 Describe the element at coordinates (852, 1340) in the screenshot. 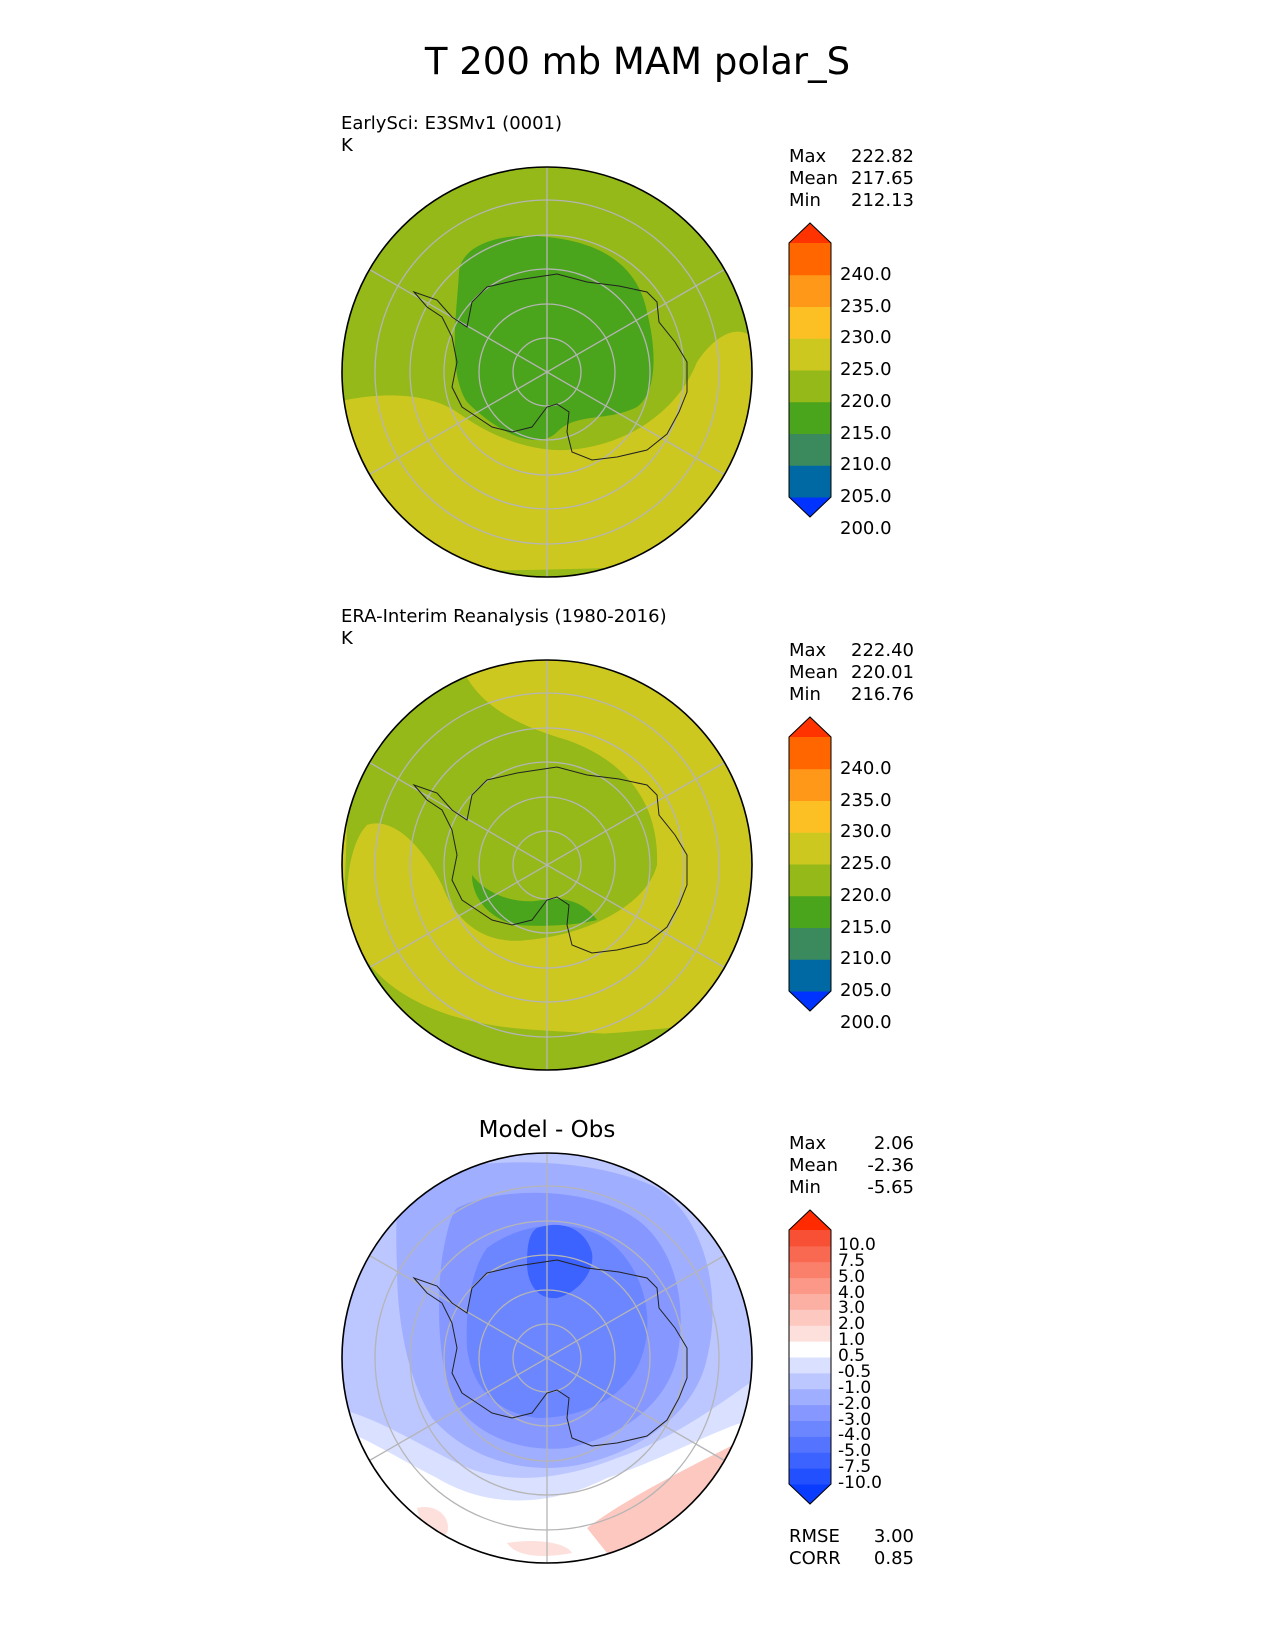

I see `colorbar-tick-label: 1.0` at that location.